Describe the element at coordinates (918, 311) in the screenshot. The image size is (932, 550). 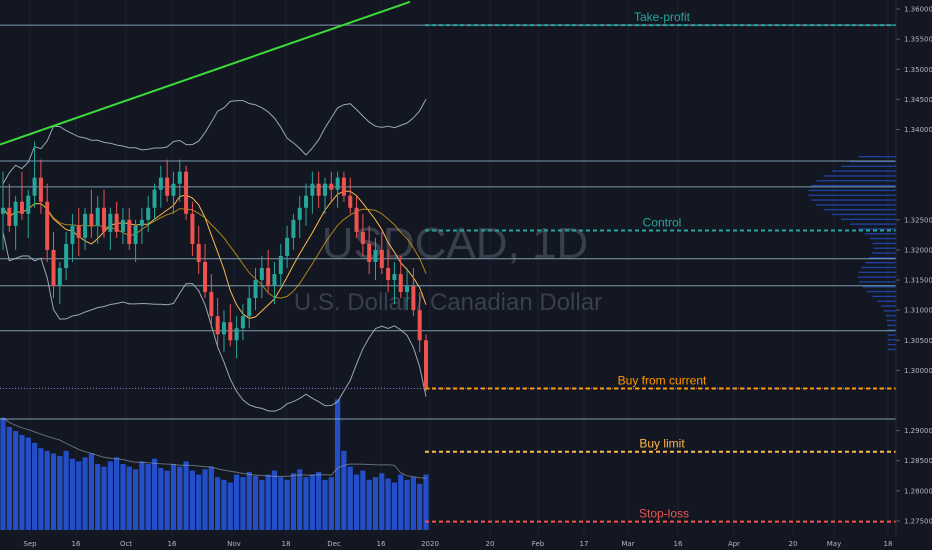
I see `price-tick-label: 1.310000` at that location.